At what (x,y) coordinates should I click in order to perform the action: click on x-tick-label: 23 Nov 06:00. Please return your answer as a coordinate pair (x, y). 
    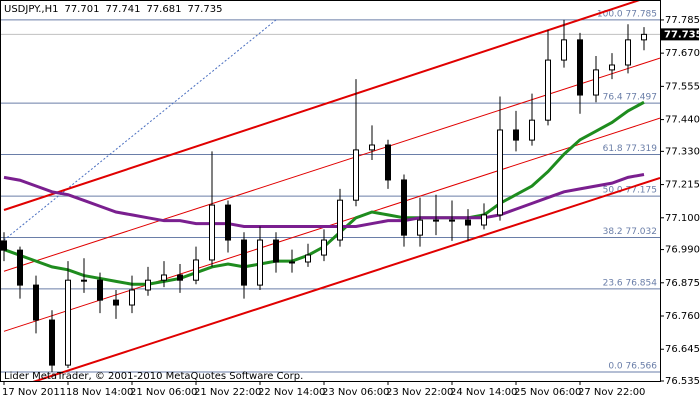
    Looking at the image, I should click on (355, 392).